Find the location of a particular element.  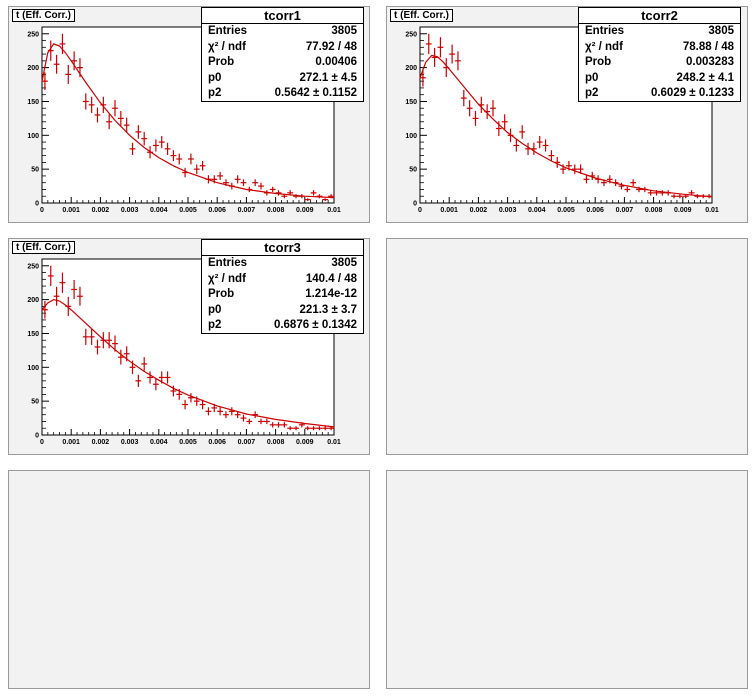

stats-row-prob: Prob 1.214e-12 is located at coordinates (282, 294).